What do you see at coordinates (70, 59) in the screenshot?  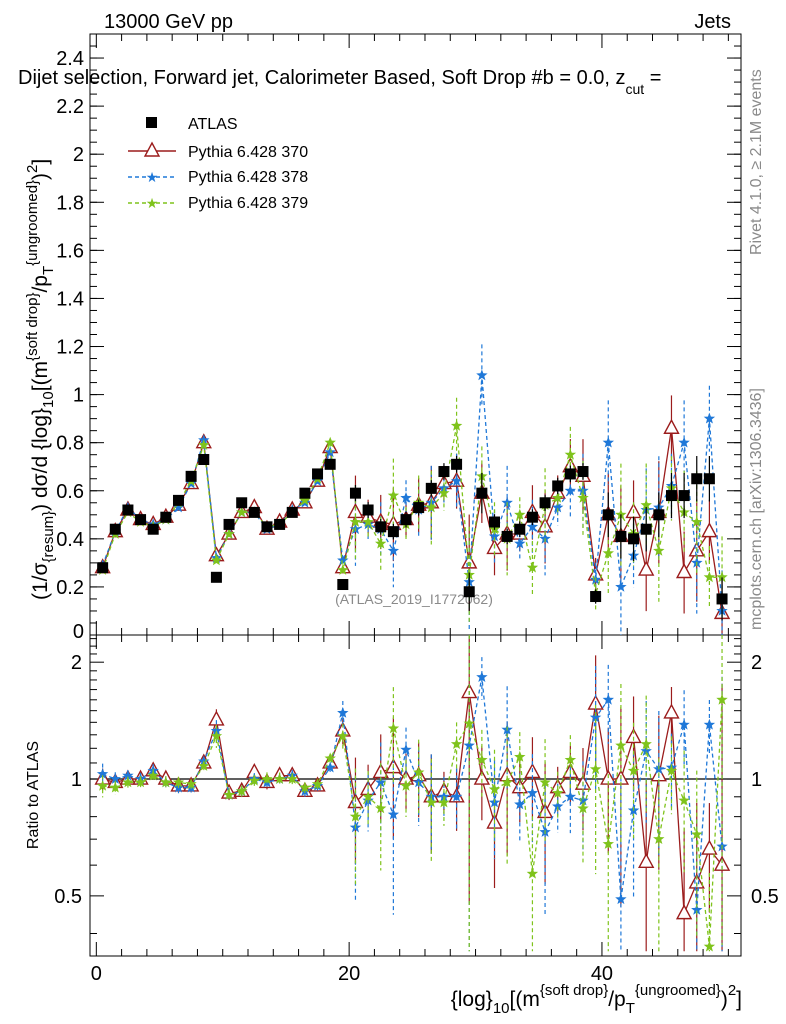 I see `main-y-tick-label: 2.4` at bounding box center [70, 59].